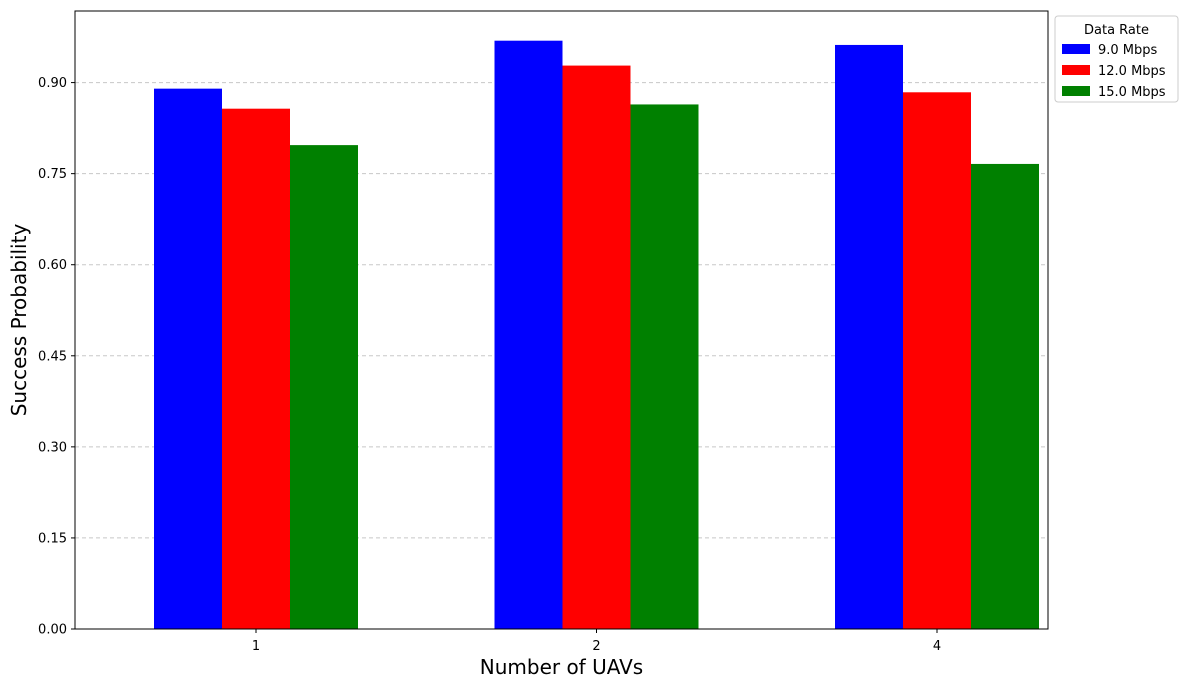 The image size is (1187, 688). Describe the element at coordinates (596, 646) in the screenshot. I see `x-tick-label: 2` at that location.